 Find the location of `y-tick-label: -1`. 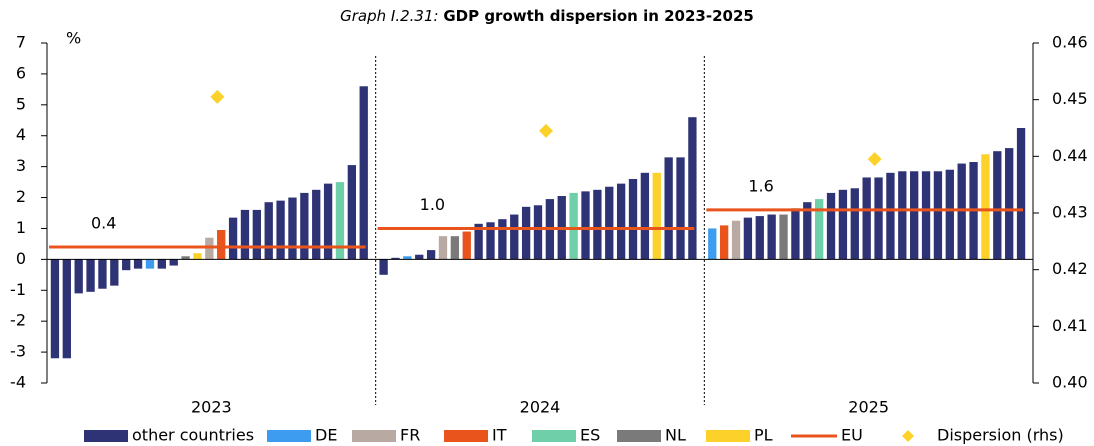

y-tick-label: -1 is located at coordinates (18, 289).